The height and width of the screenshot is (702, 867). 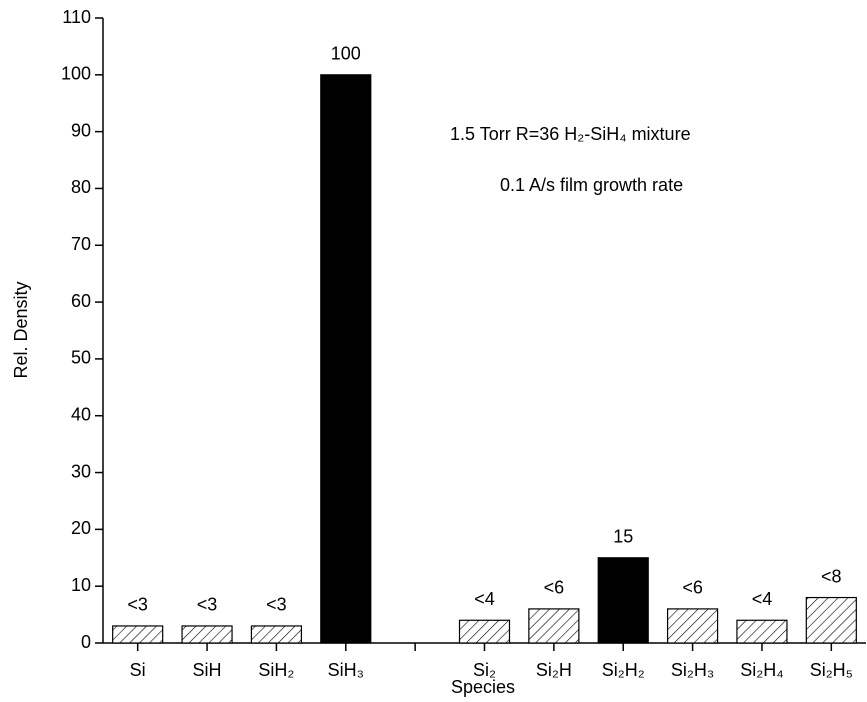 What do you see at coordinates (276, 670) in the screenshot?
I see `x-tick-label: SiH₂` at bounding box center [276, 670].